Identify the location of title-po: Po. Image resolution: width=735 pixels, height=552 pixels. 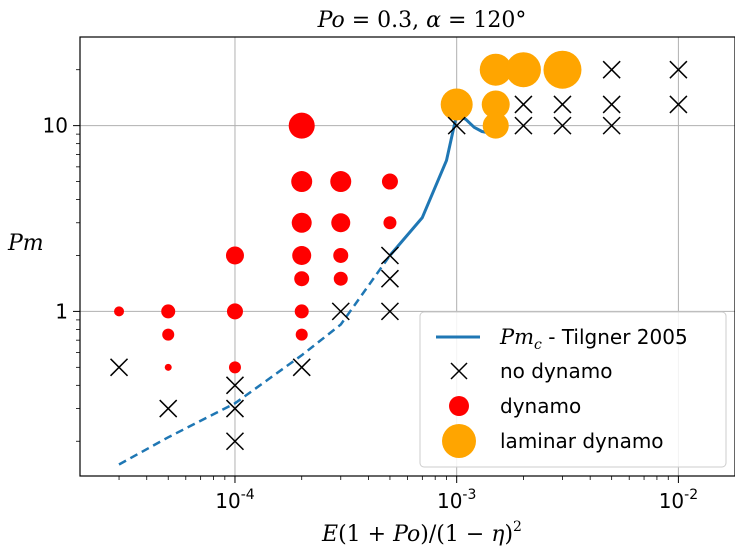
(331, 20).